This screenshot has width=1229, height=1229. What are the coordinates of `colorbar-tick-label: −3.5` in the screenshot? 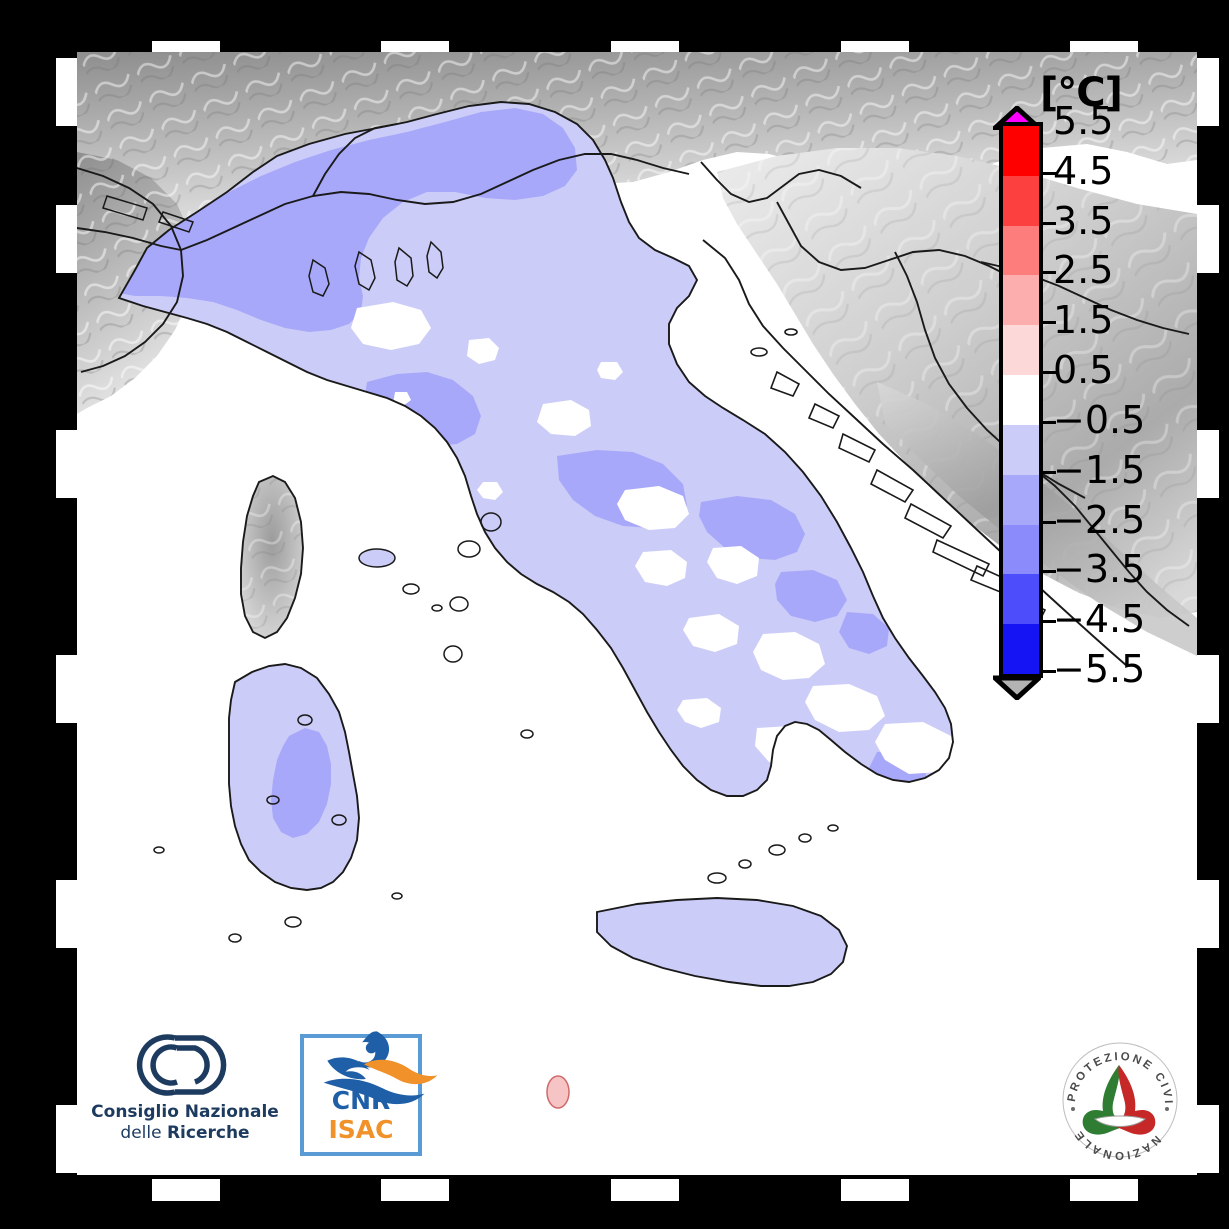 It's located at (1099, 569).